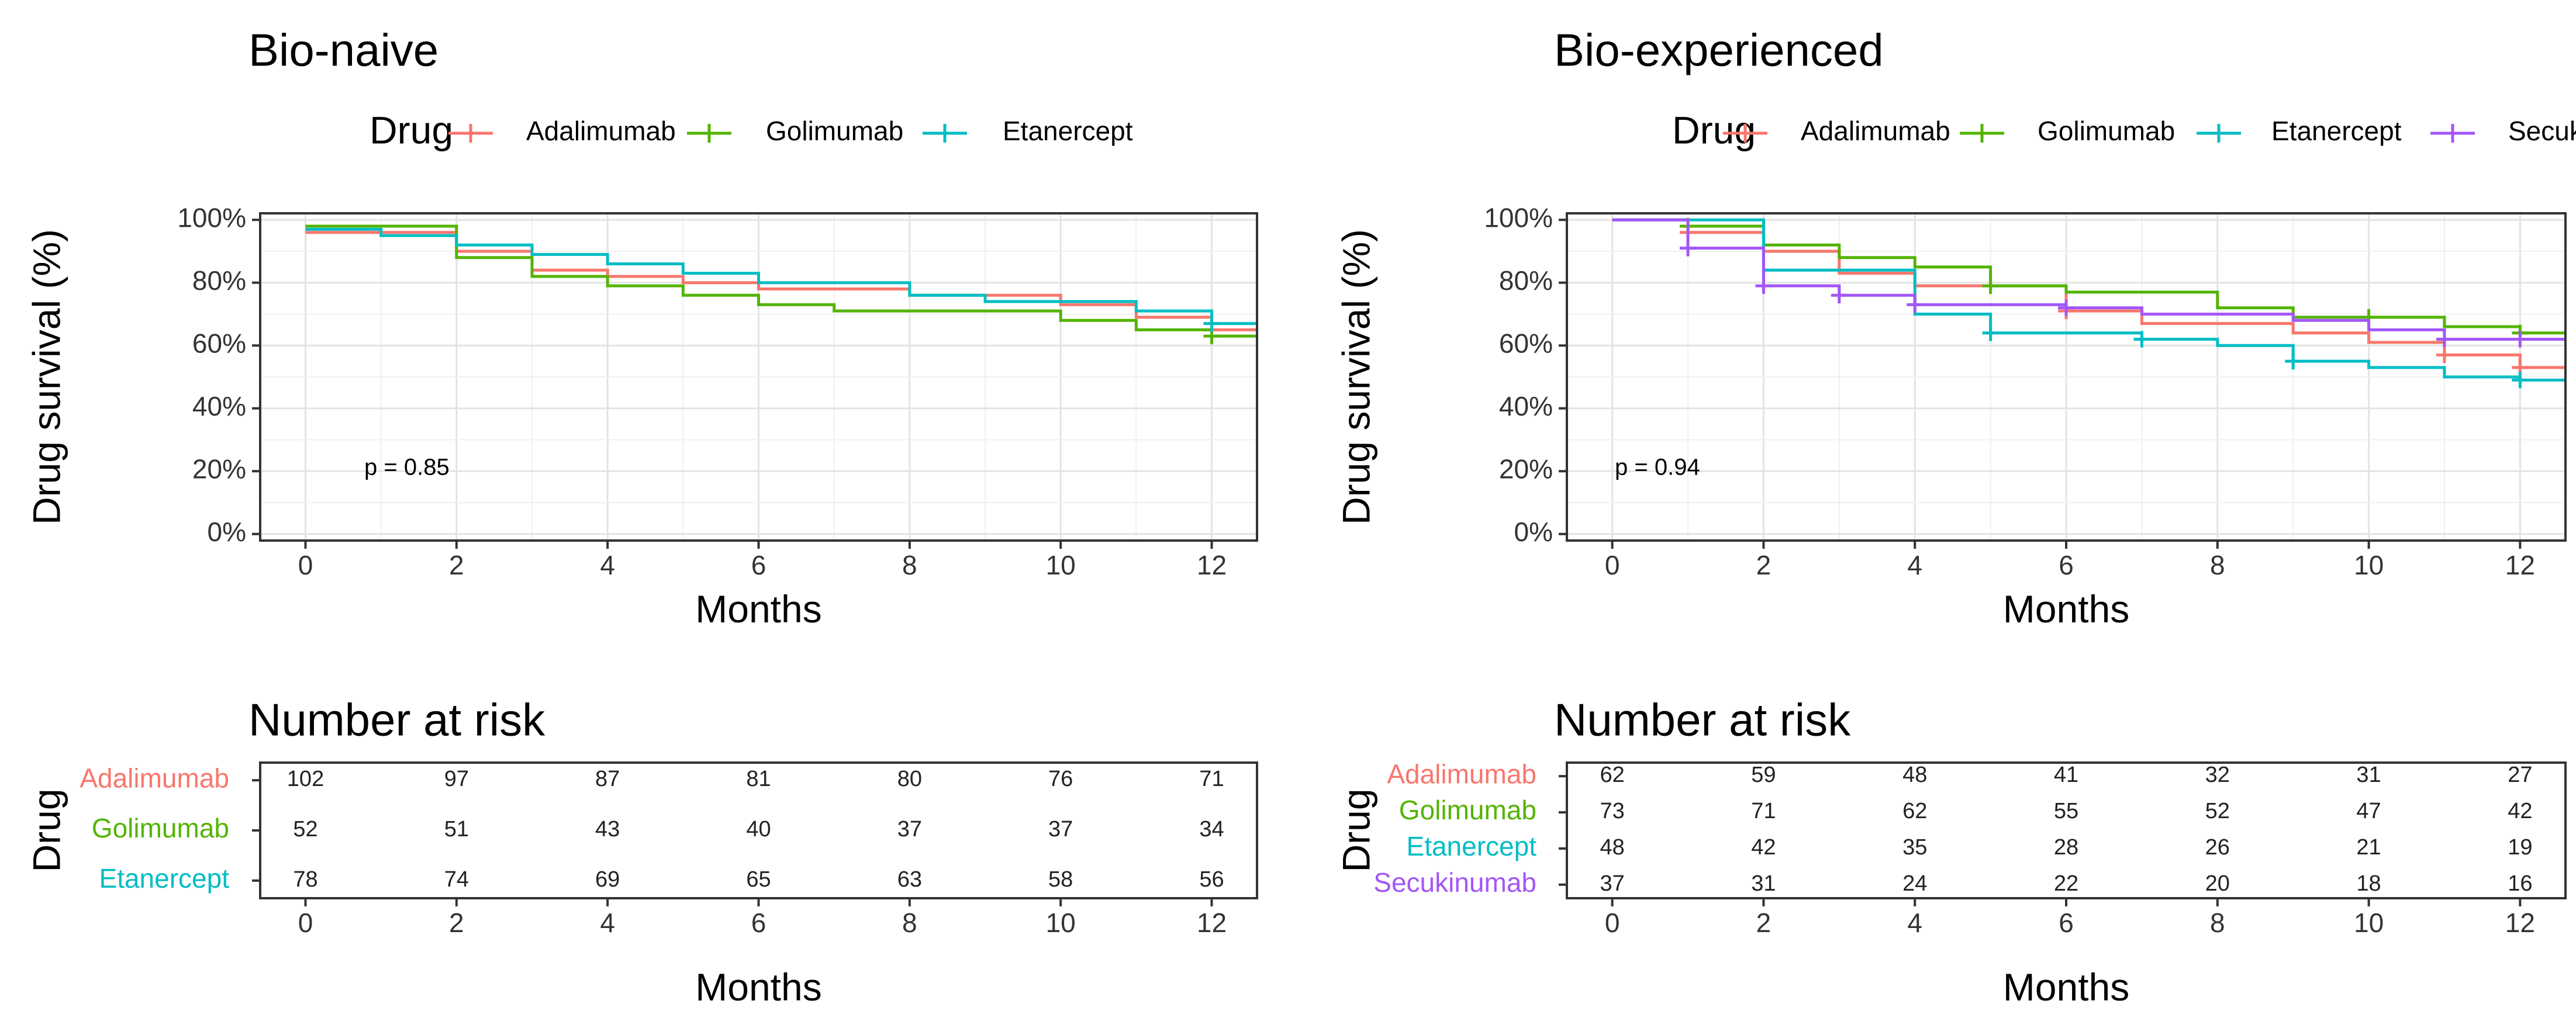  What do you see at coordinates (2520, 811) in the screenshot?
I see `risk-count: 42` at bounding box center [2520, 811].